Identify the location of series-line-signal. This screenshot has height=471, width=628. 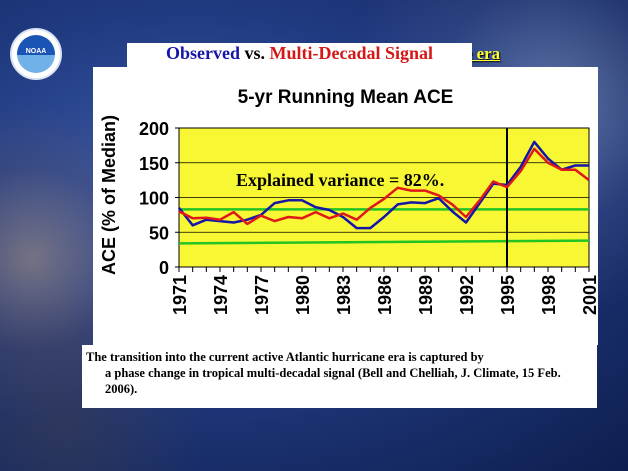
(384, 186).